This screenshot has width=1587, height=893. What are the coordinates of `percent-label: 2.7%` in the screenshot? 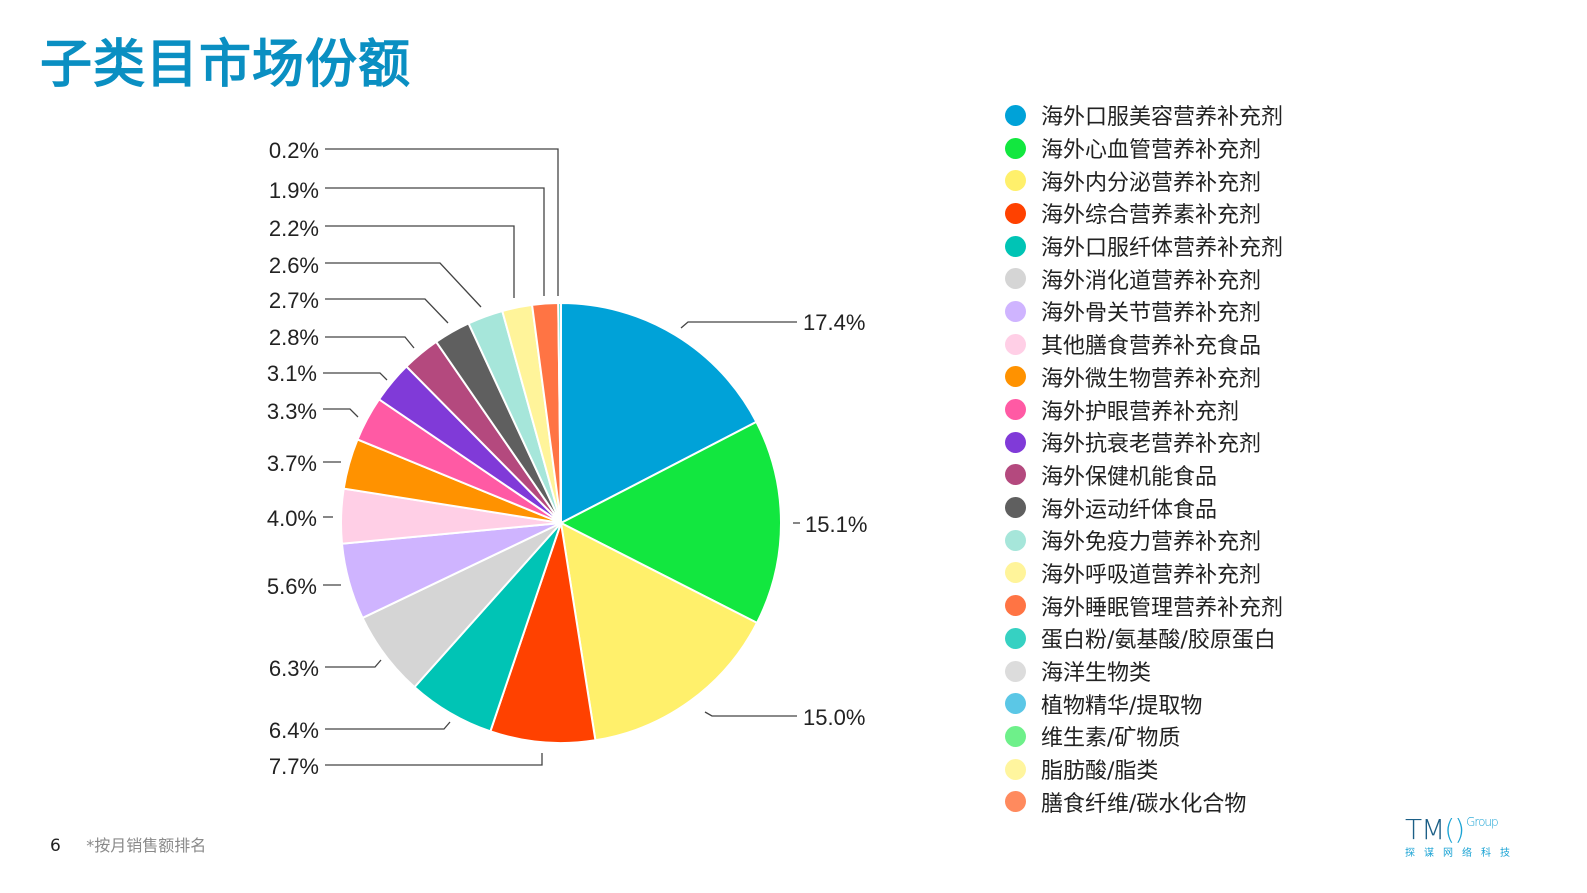 It's located at (294, 300).